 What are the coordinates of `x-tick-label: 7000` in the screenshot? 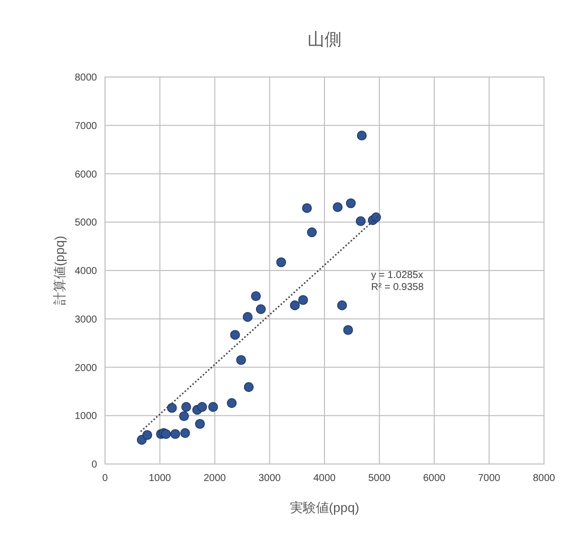 It's located at (489, 478).